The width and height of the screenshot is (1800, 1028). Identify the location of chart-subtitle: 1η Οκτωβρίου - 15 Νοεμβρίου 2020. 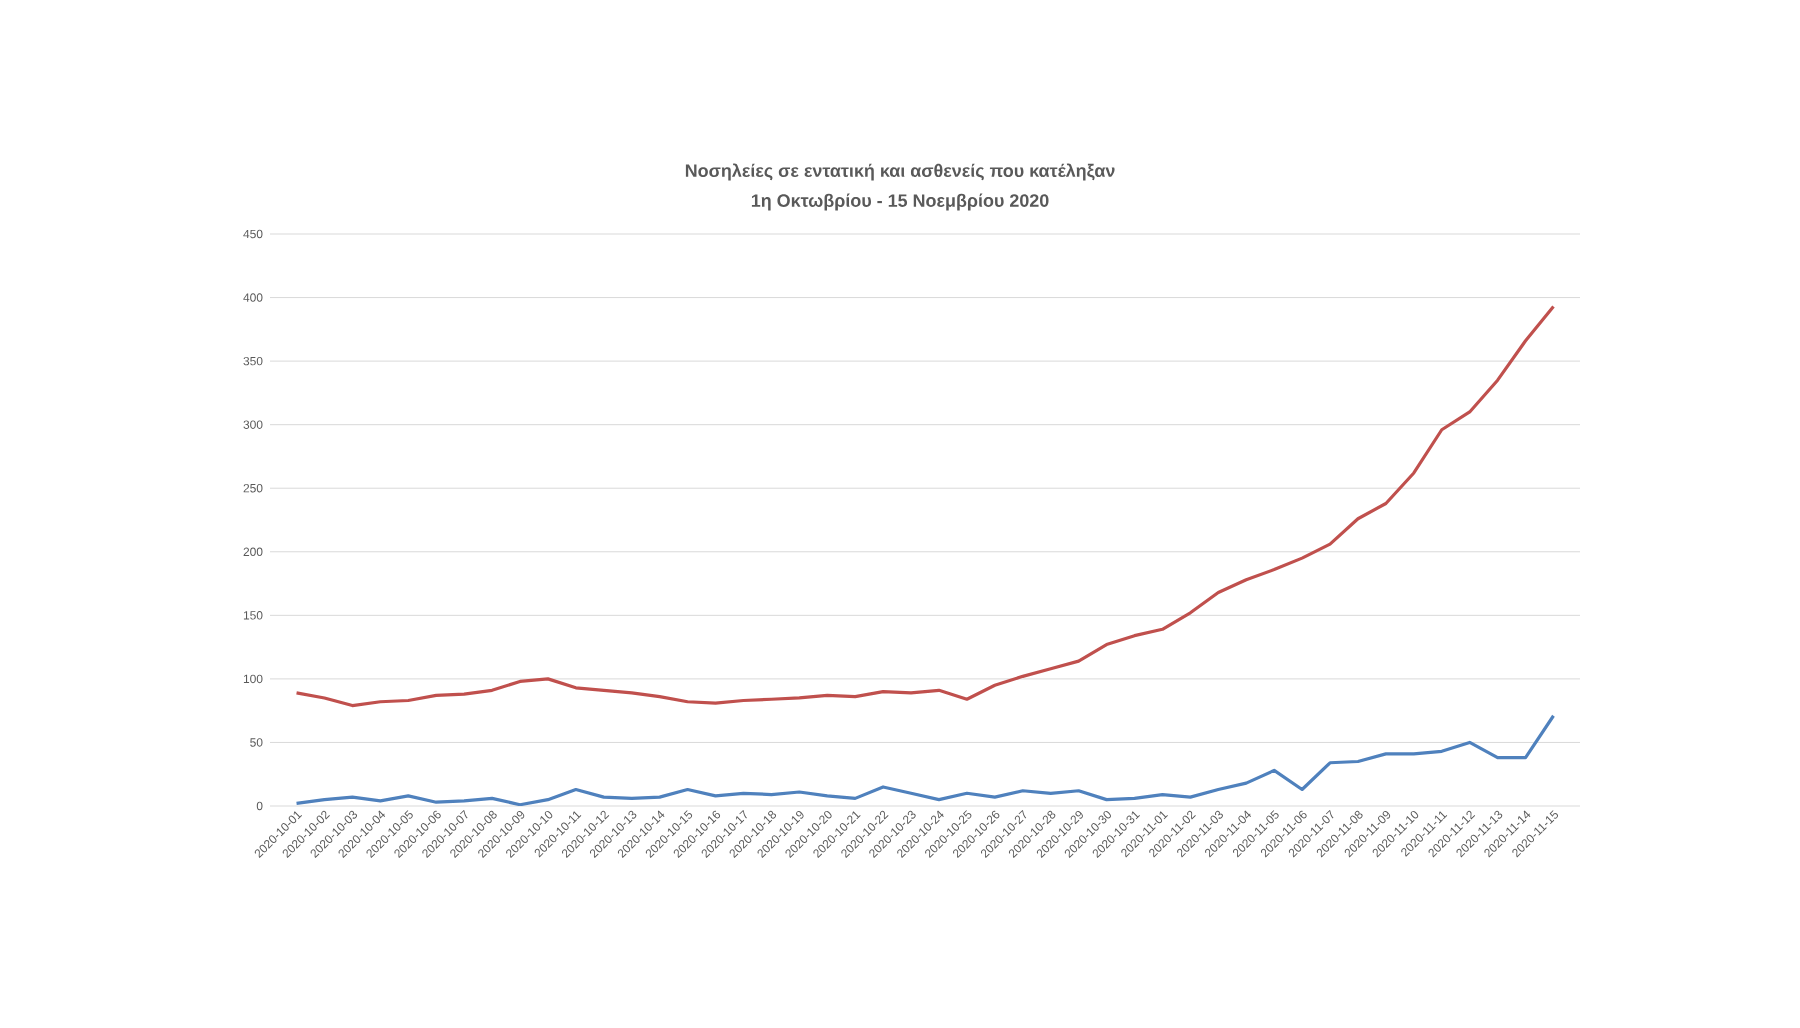
(900, 202).